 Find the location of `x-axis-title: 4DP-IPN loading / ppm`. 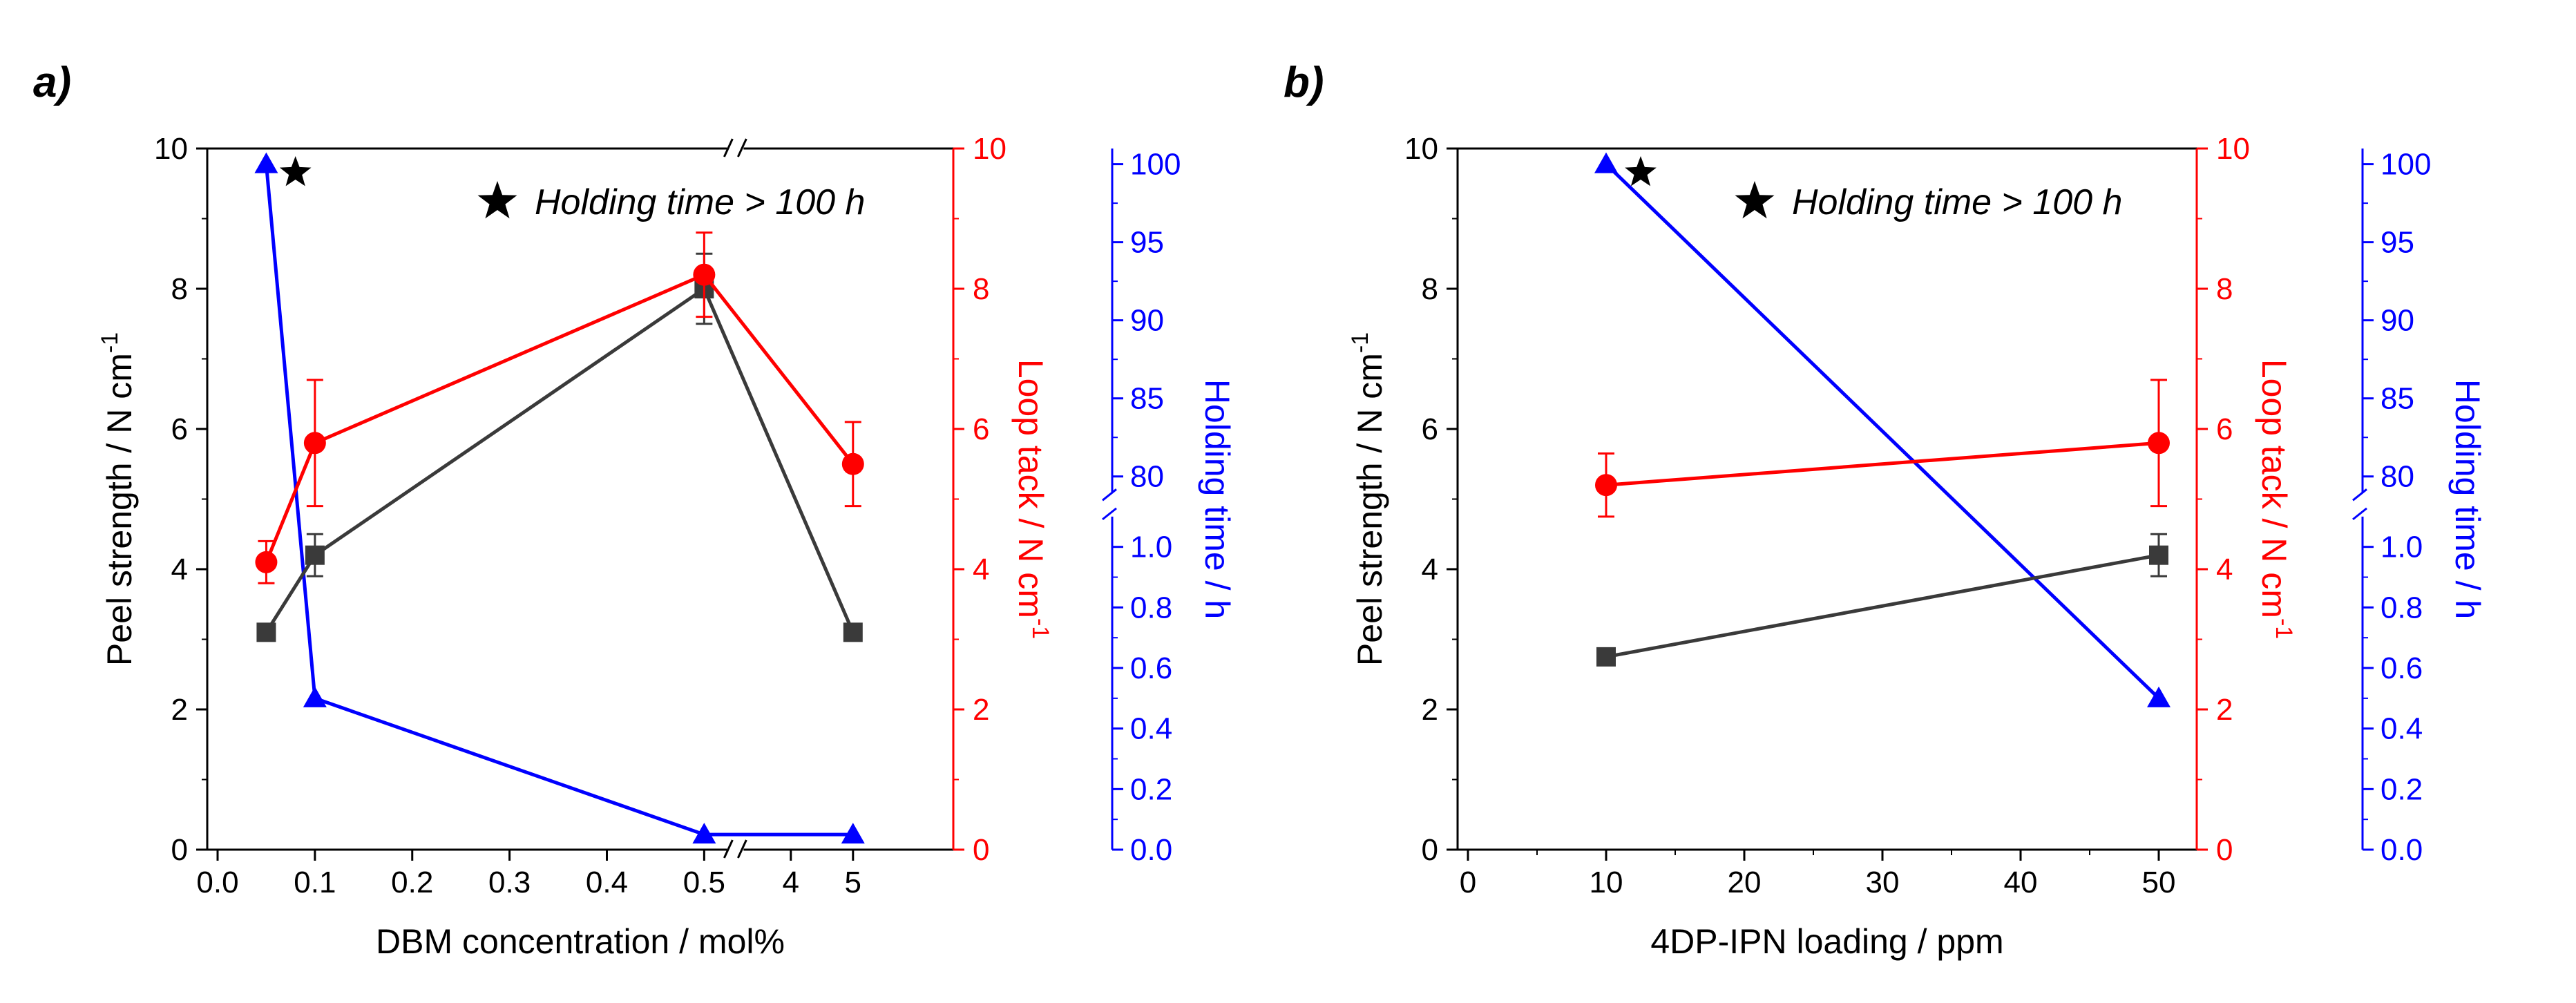

x-axis-title: 4DP-IPN loading / ppm is located at coordinates (1827, 941).